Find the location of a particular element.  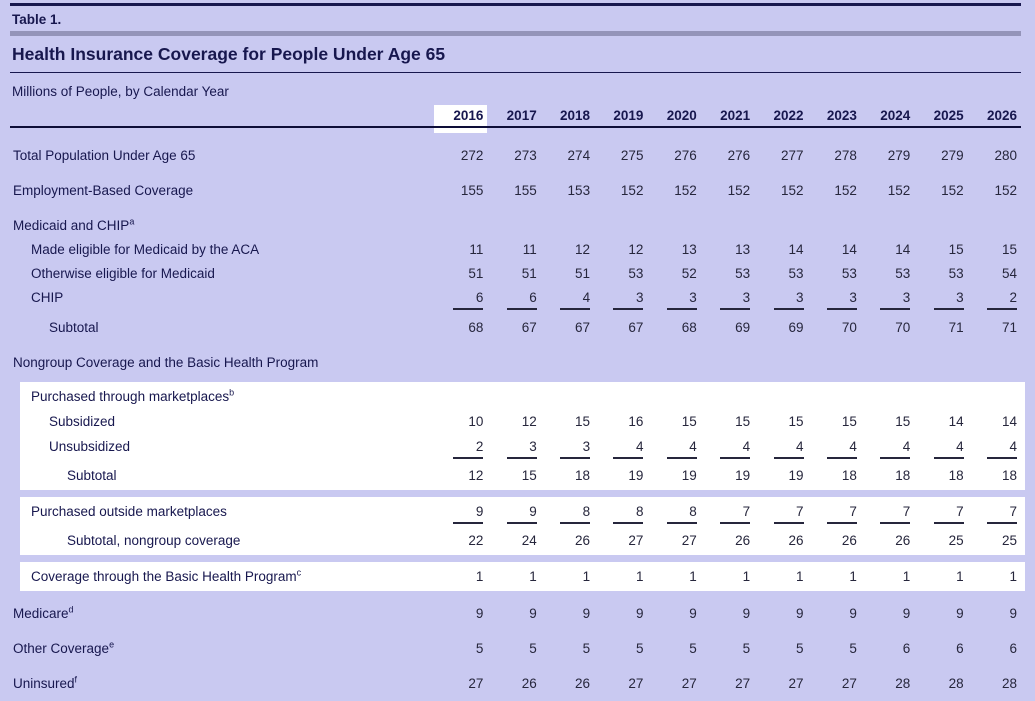

value-cell: 70 is located at coordinates (887, 328).